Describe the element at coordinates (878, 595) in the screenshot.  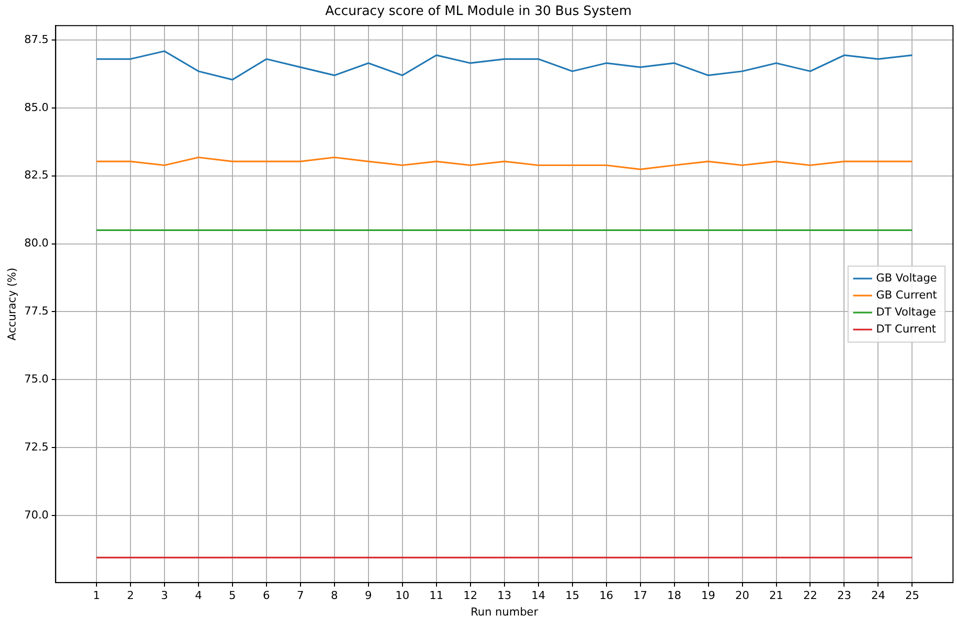
I see `x-tick-label: 24` at that location.